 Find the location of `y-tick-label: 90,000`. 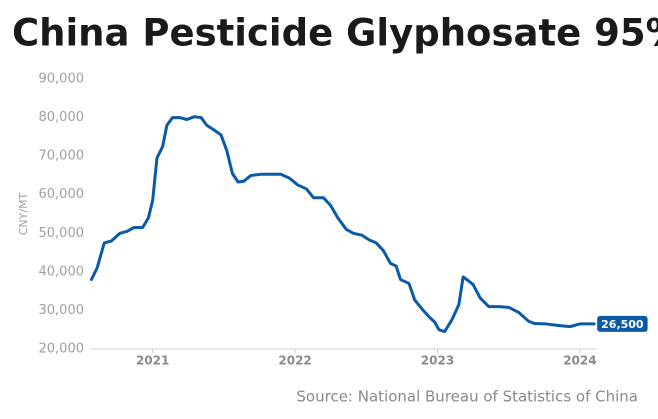

y-tick-label: 90,000 is located at coordinates (62, 79).